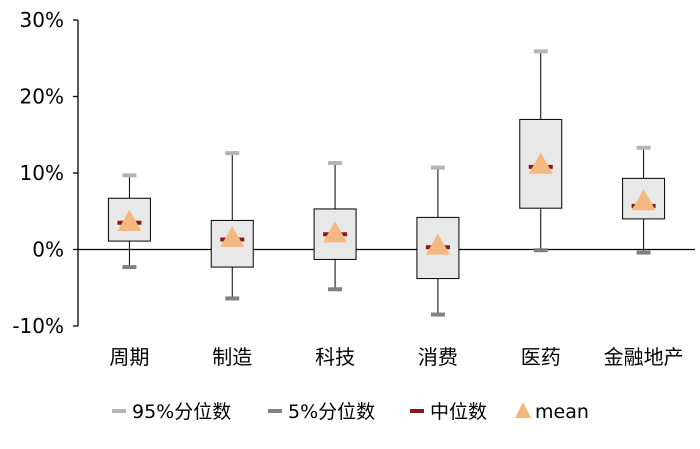 The width and height of the screenshot is (700, 449). Describe the element at coordinates (181, 412) in the screenshot. I see `legend-label: 95%分位数` at that location.